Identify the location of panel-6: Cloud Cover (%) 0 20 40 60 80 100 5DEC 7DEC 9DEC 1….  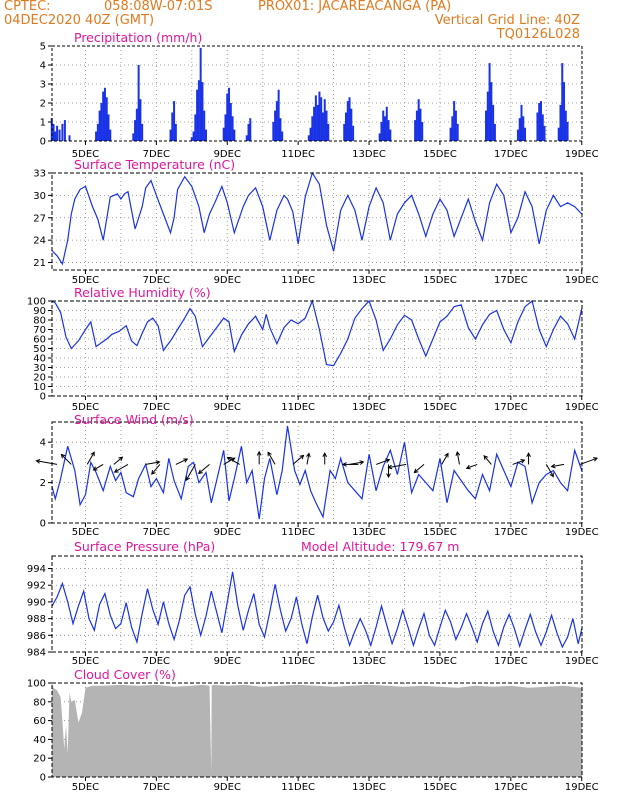
(313, 730).